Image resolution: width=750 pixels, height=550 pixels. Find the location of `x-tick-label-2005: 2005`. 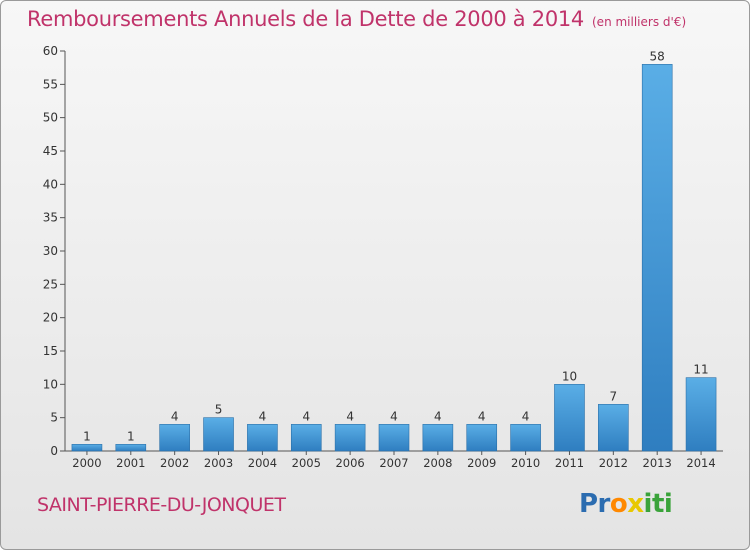

x-tick-label-2005: 2005 is located at coordinates (306, 463).